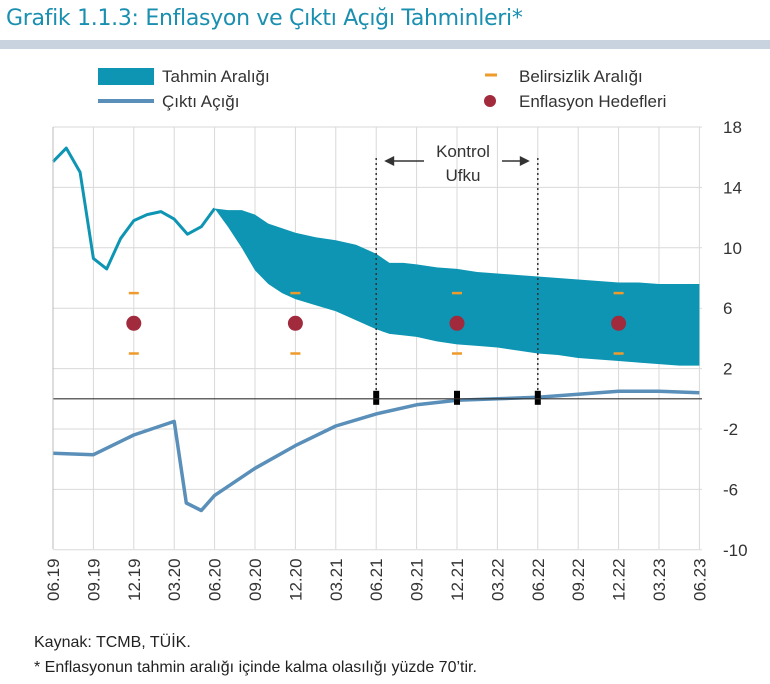 The width and height of the screenshot is (770, 684). Describe the element at coordinates (732, 187) in the screenshot. I see `y-tick-label: 14` at that location.